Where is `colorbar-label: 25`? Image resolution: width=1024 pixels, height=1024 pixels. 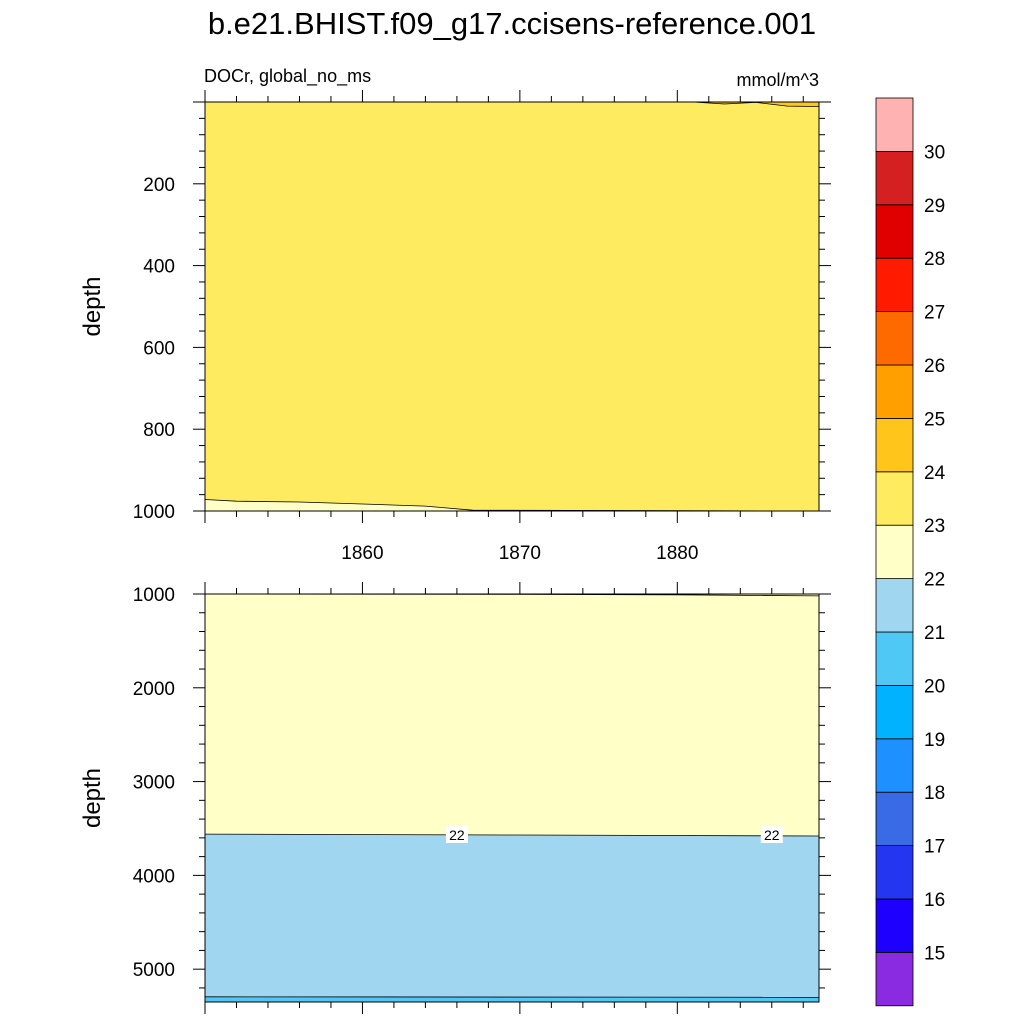 colorbar-label: 25 is located at coordinates (934, 419).